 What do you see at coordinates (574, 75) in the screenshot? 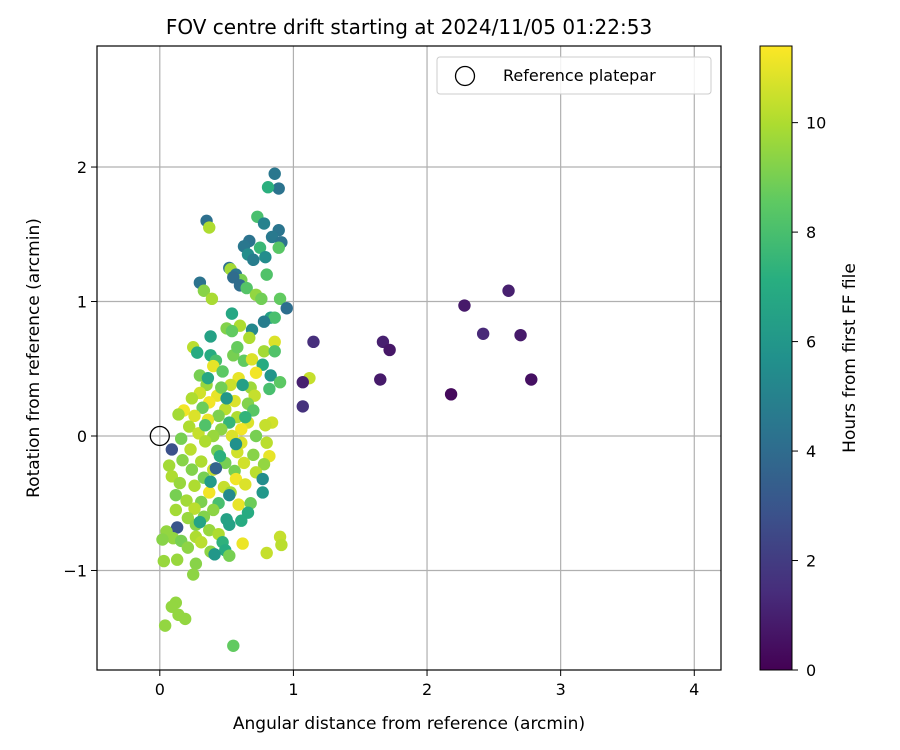
I see `legend-box` at bounding box center [574, 75].